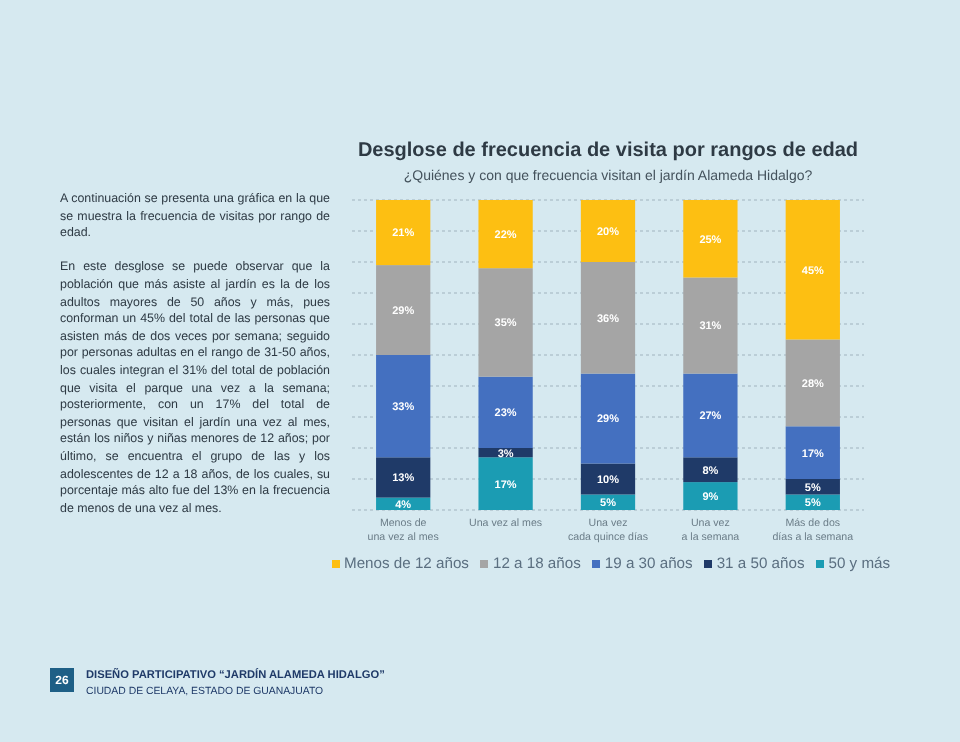  Describe the element at coordinates (608, 151) in the screenshot. I see `chart-title: Desglose de frecuencia de visita por rangos de edad` at that location.